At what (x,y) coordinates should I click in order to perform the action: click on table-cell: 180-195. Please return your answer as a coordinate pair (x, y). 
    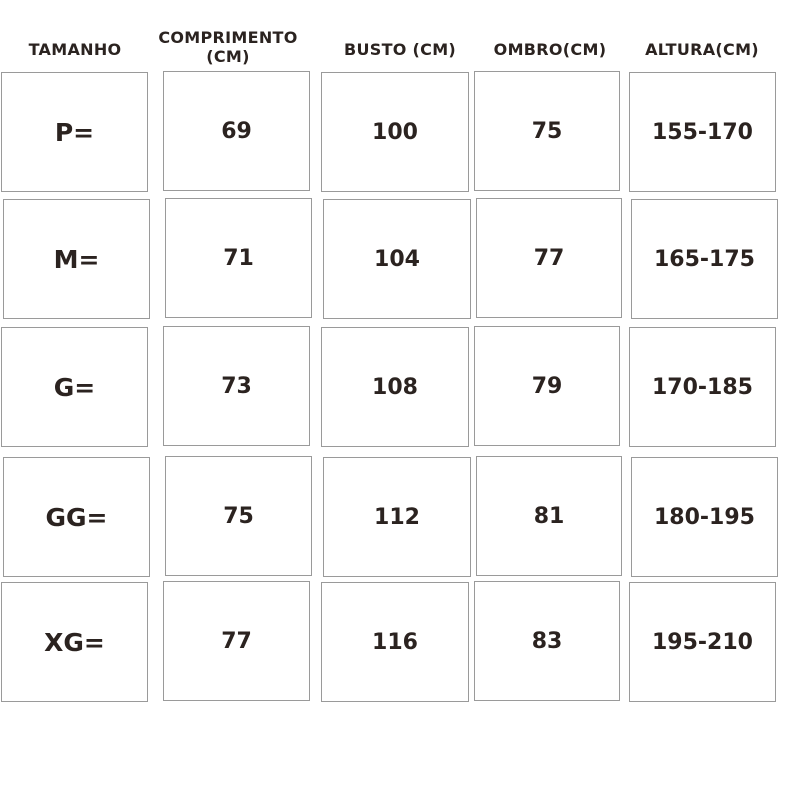
    Looking at the image, I should click on (704, 517).